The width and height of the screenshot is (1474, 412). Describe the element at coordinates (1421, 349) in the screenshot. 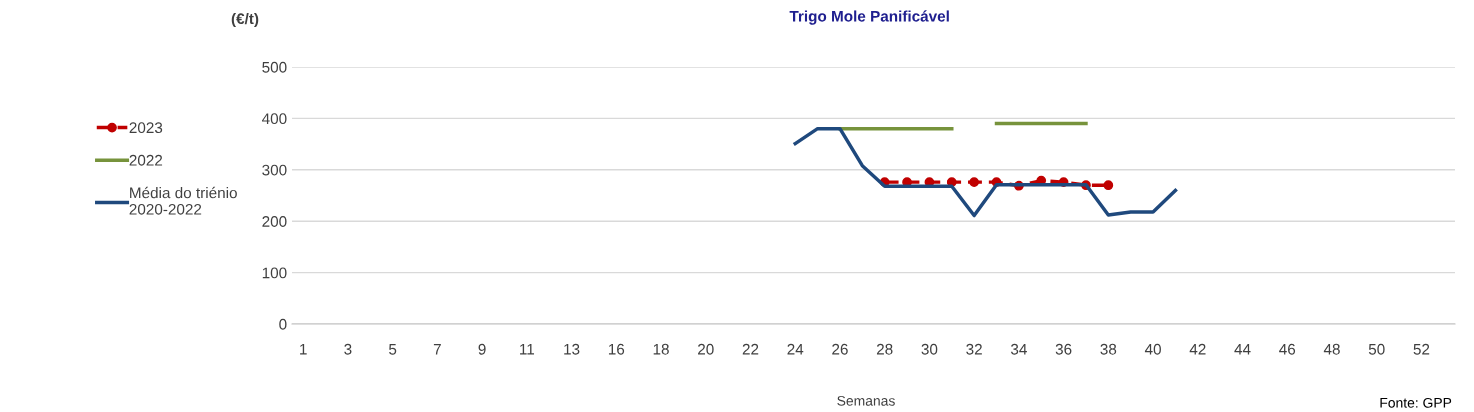

I see `x-tick-label: 52` at that location.